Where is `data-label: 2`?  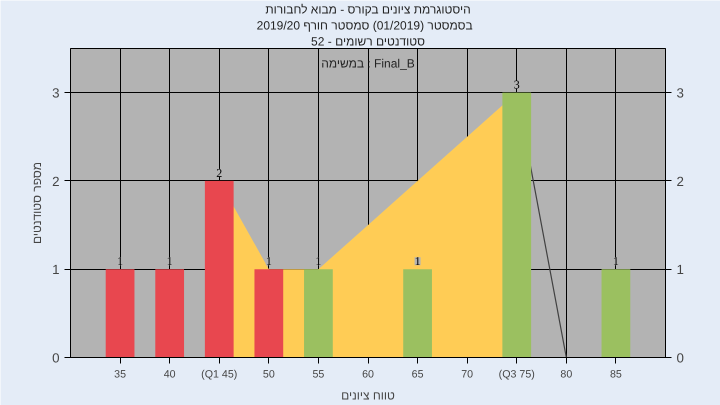 data-label: 2 is located at coordinates (219, 173).